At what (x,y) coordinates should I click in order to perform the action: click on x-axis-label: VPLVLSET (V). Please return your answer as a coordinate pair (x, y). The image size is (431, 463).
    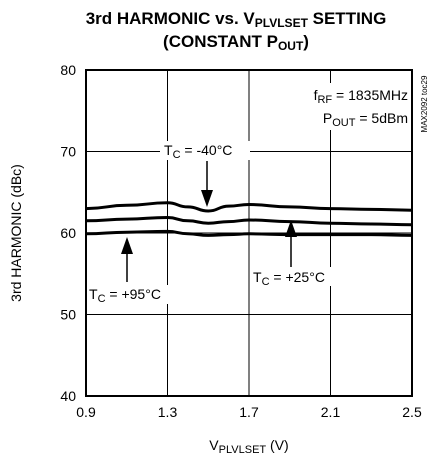
    Looking at the image, I should click on (248, 446).